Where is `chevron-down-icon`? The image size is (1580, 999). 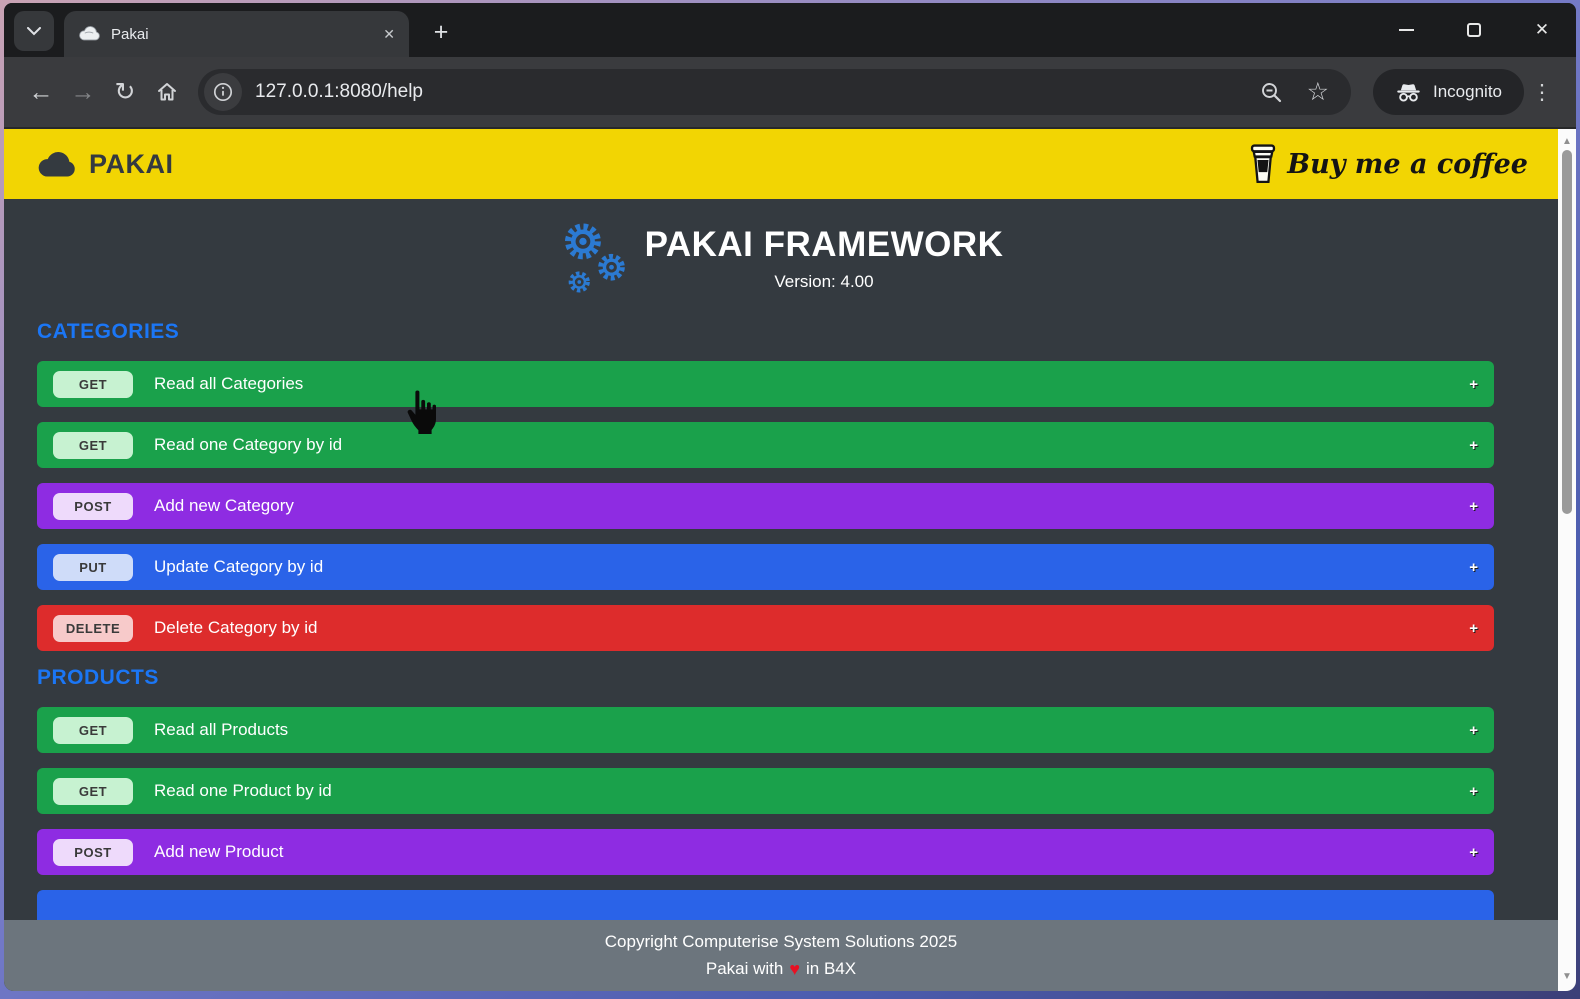
chevron-down-icon is located at coordinates (34, 30).